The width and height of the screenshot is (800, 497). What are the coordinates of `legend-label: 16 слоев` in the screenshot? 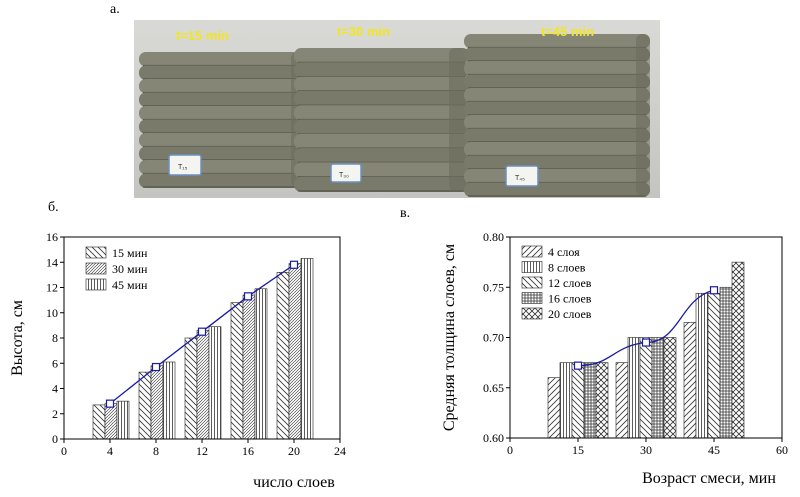 It's located at (570, 299).